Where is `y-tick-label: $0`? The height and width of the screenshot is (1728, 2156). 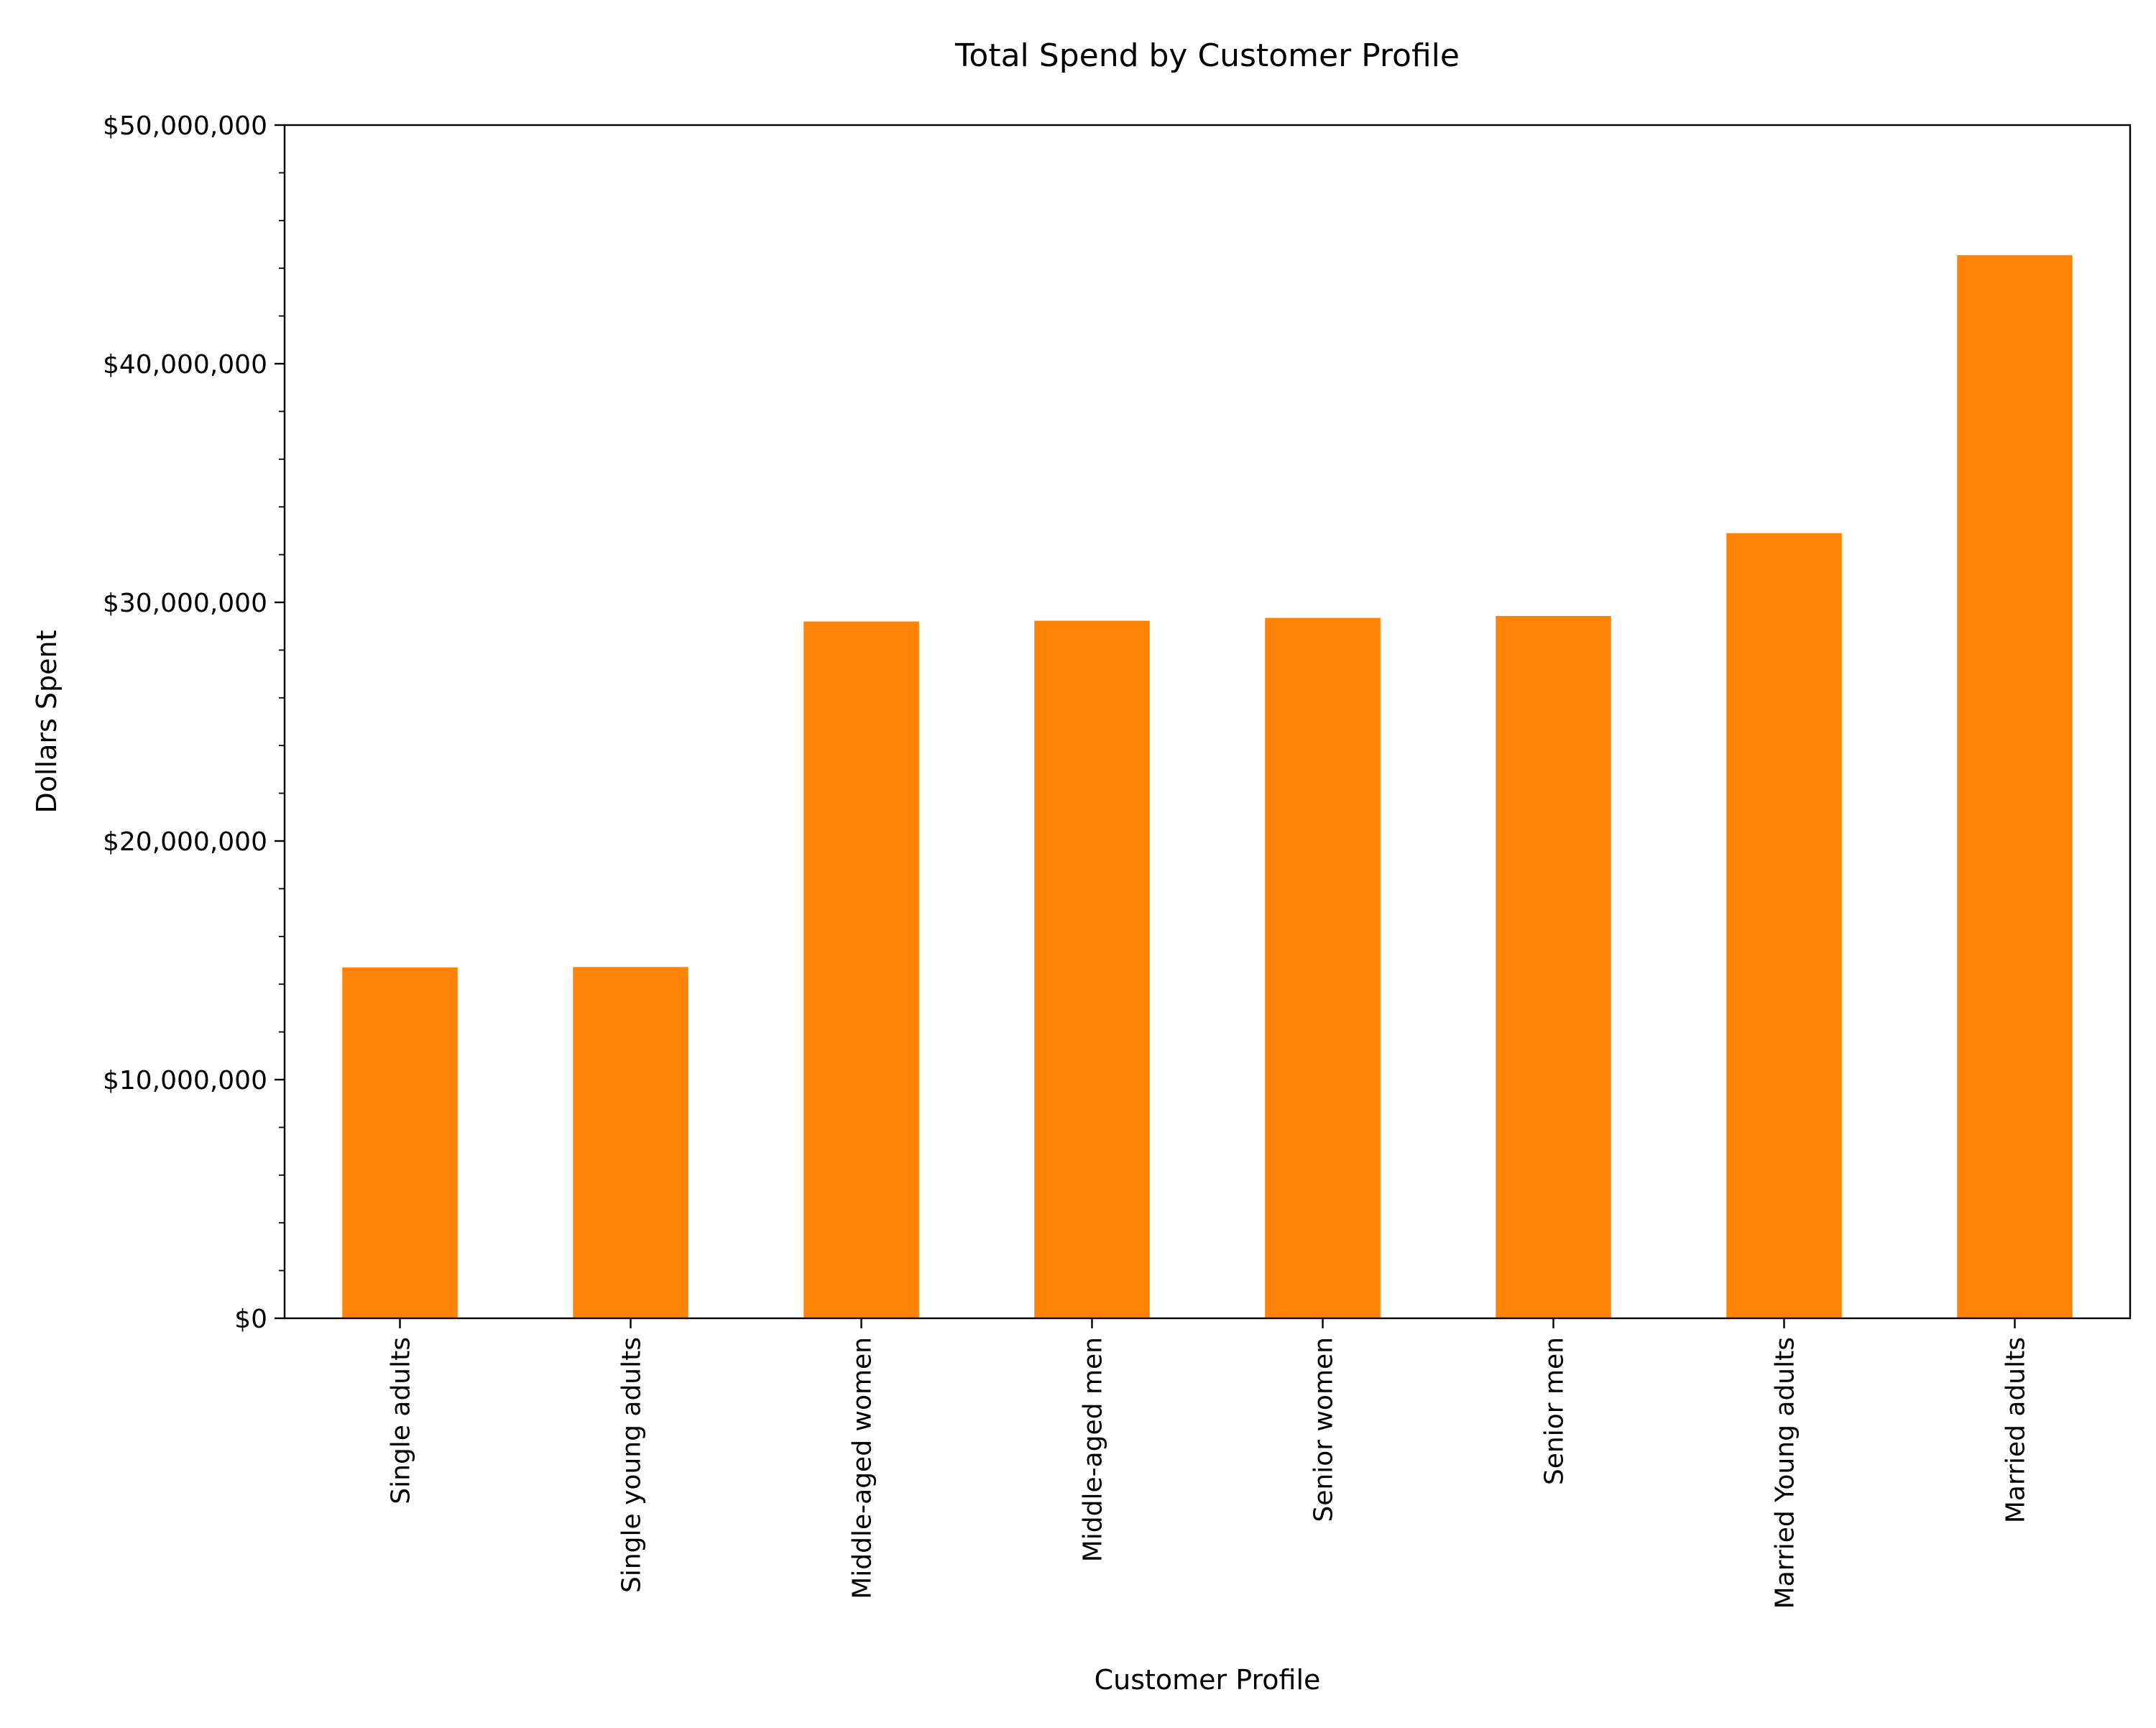
y-tick-label: $0 is located at coordinates (250, 1319).